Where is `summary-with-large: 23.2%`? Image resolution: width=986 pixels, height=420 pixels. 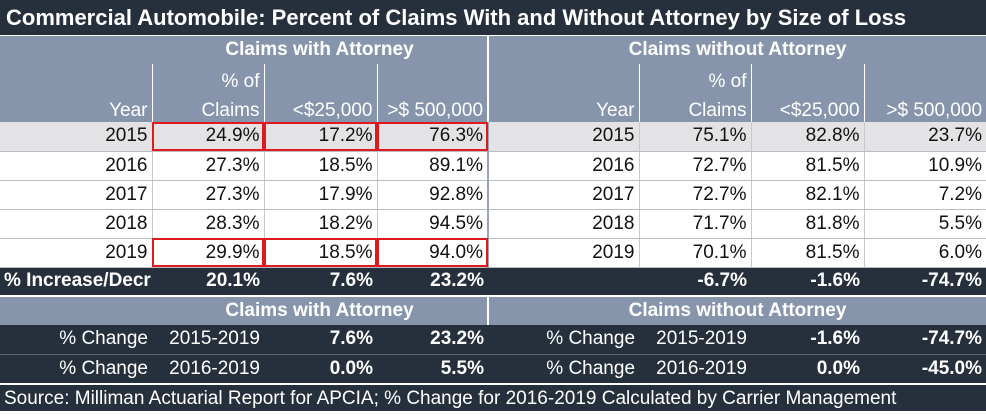 summary-with-large: 23.2% is located at coordinates (433, 281).